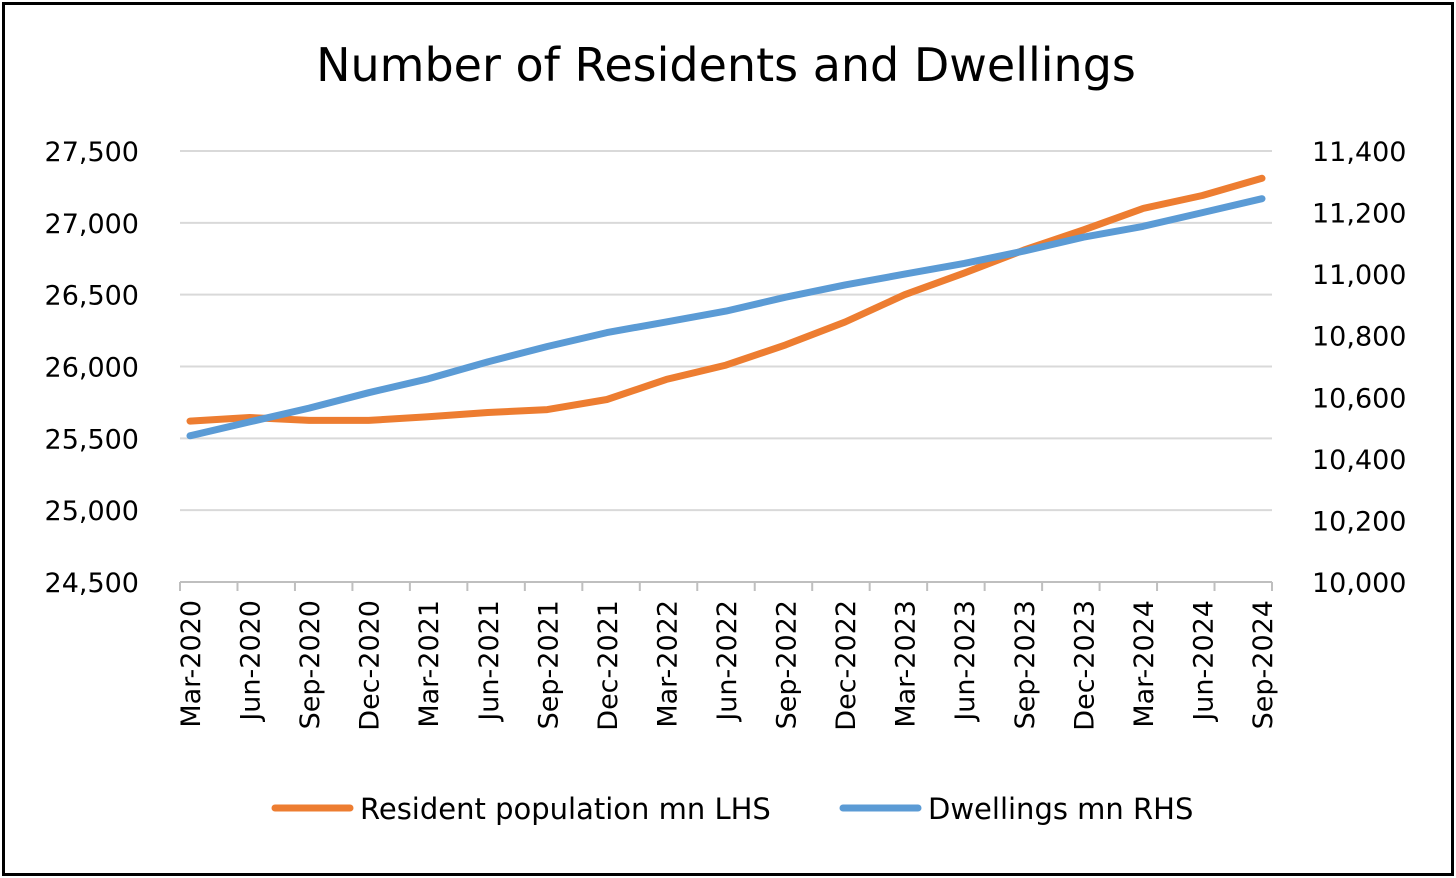 This screenshot has width=1456, height=878. I want to click on x-tick-label: Mar-2022, so click(667, 664).